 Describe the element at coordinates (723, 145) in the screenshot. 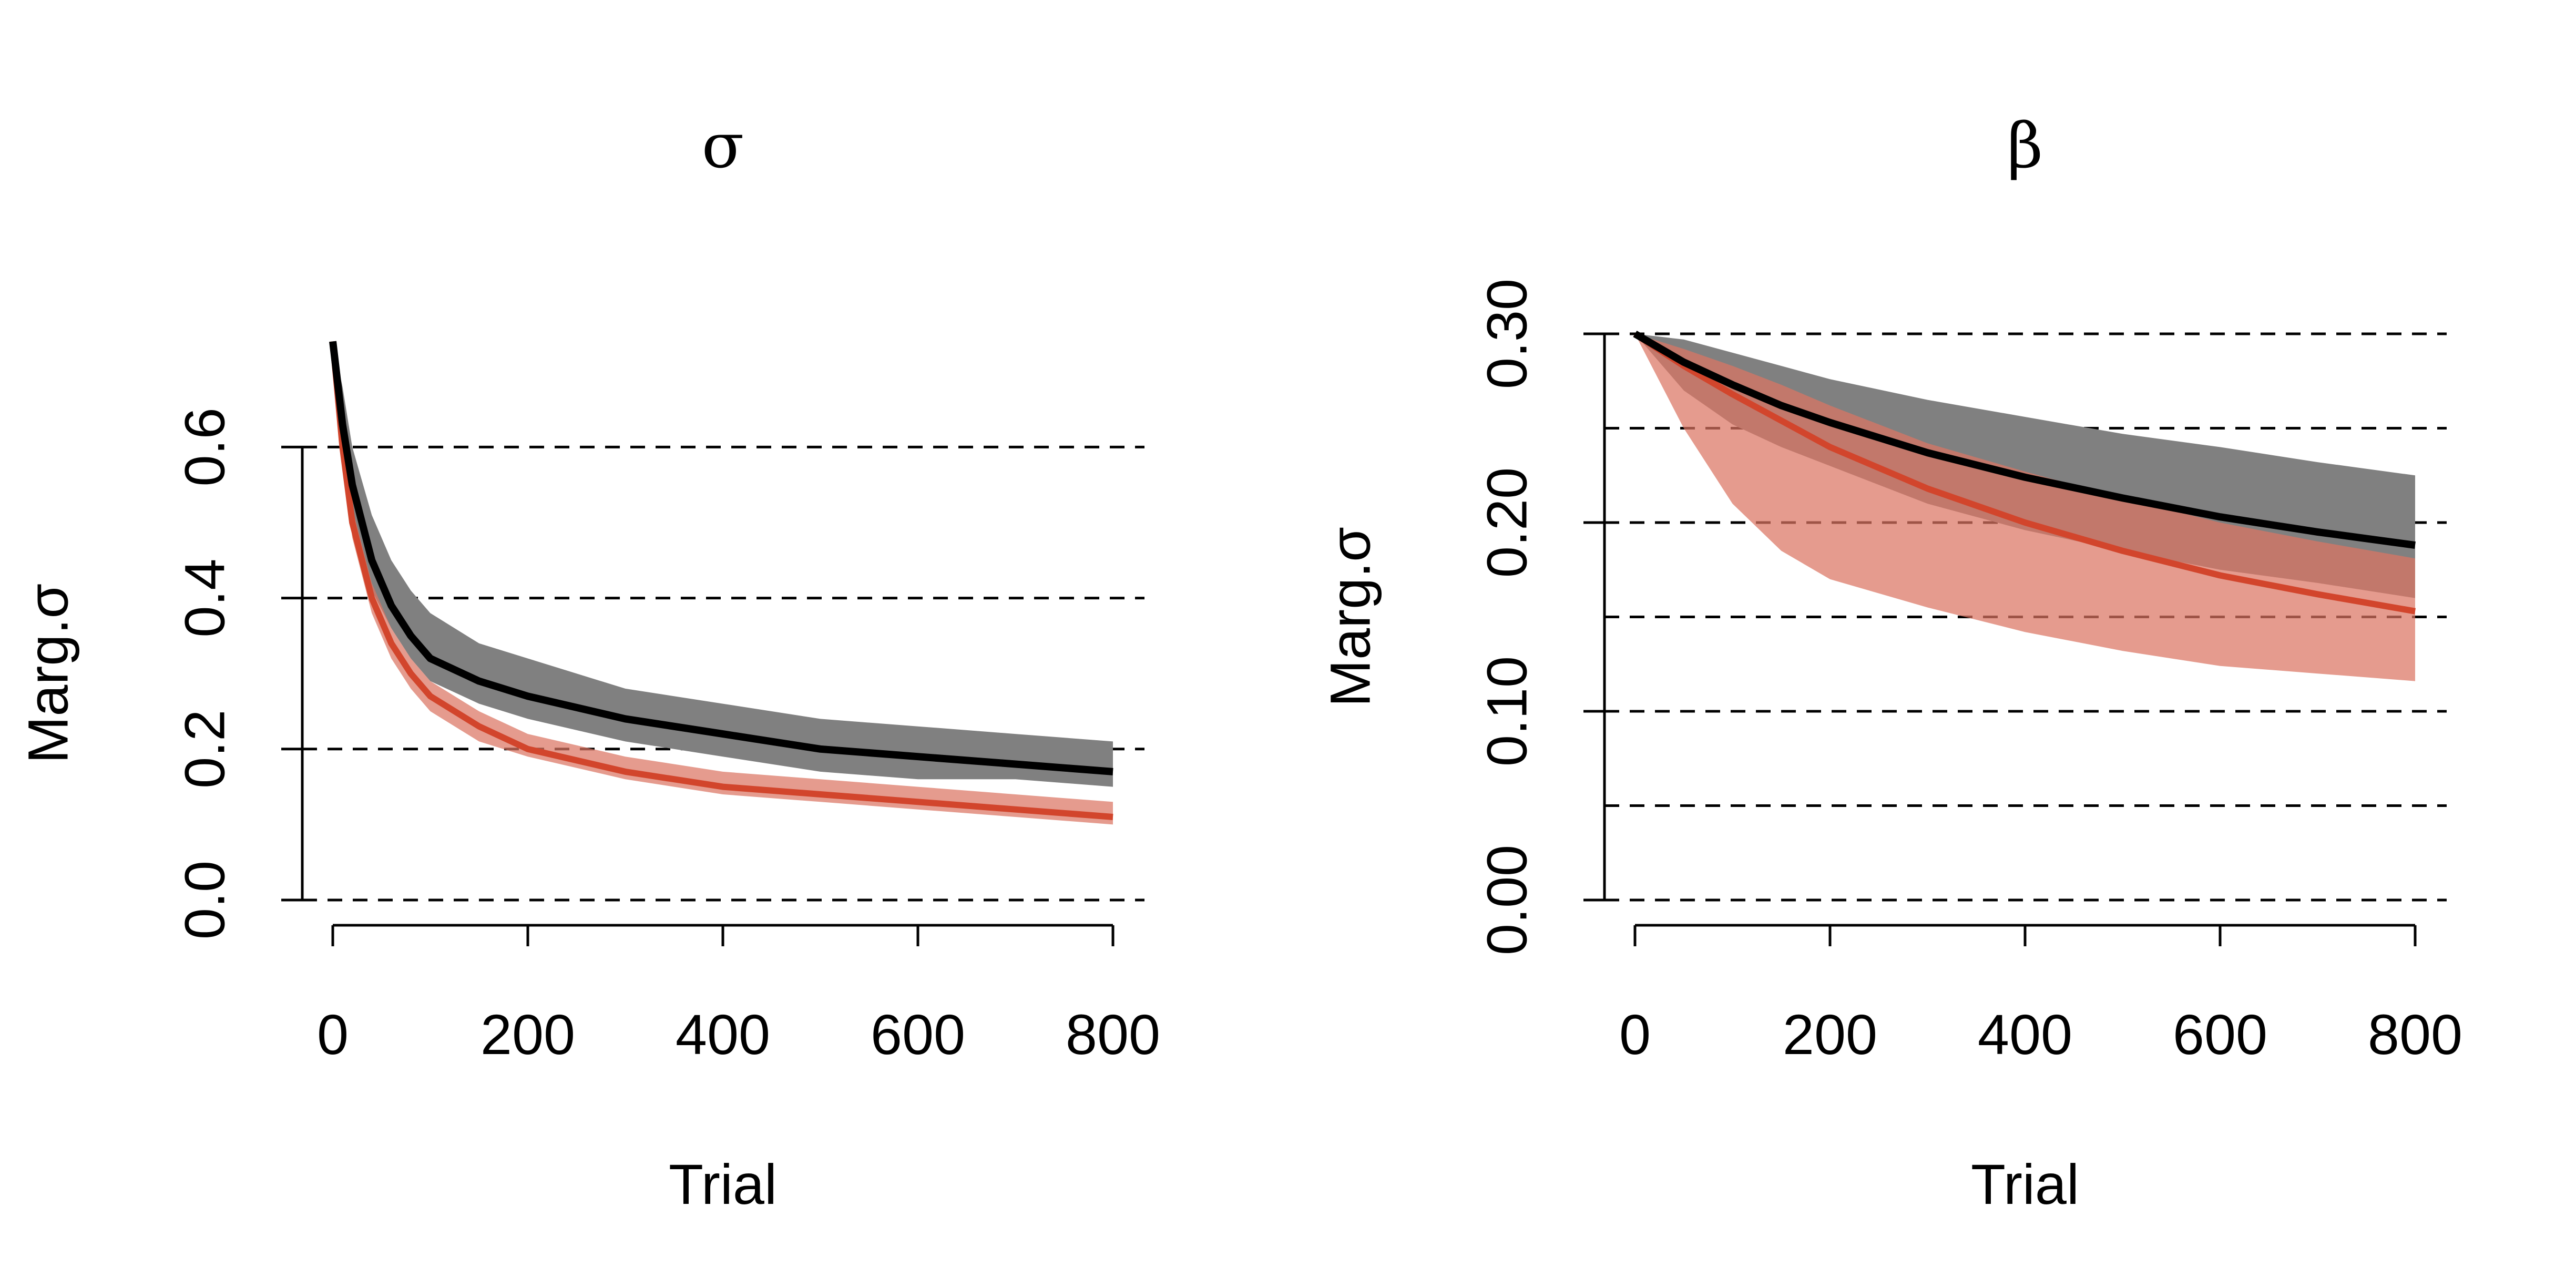

I see `chart-title: σ` at that location.